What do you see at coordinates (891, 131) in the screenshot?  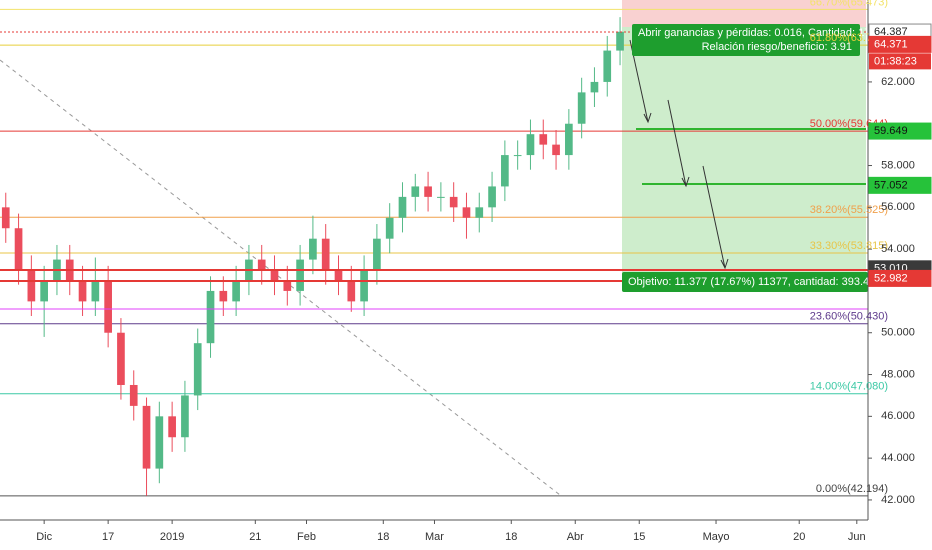 I see `price-badge-label: 59.649` at bounding box center [891, 131].